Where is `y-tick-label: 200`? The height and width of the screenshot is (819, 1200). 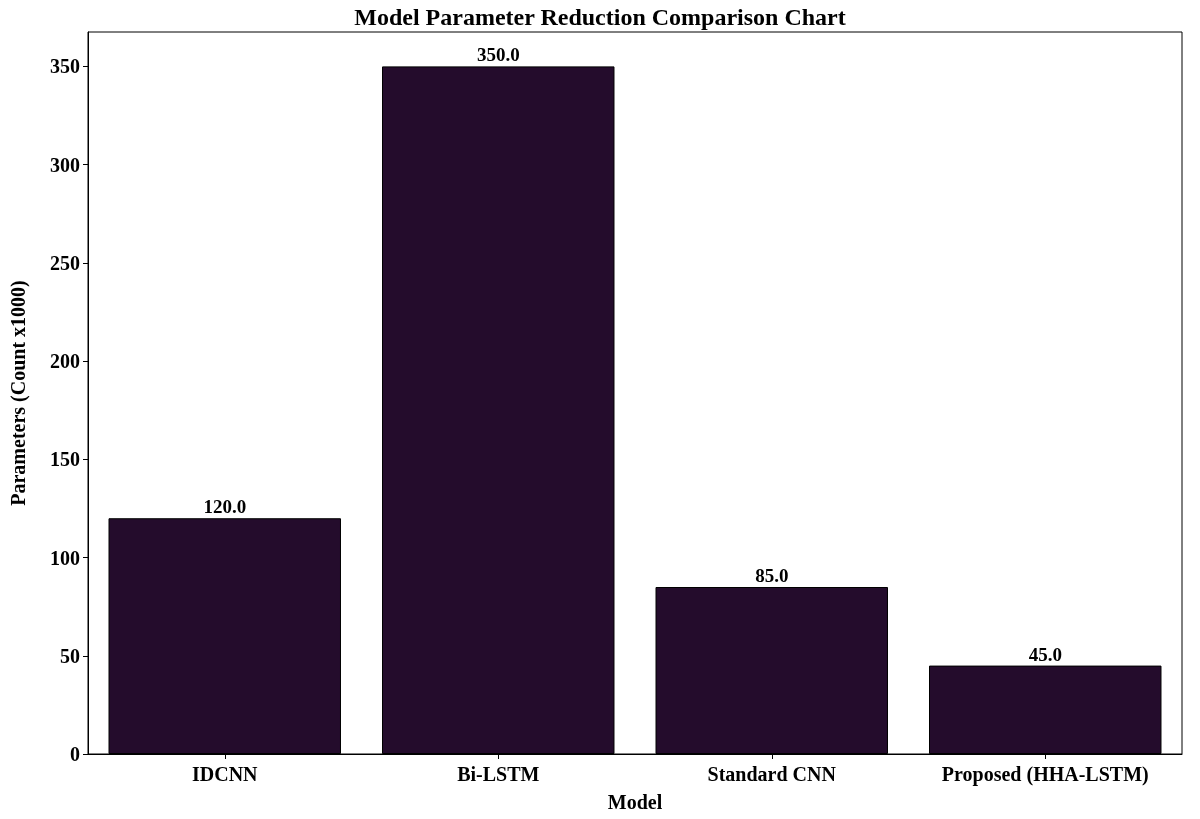 y-tick-label: 200 is located at coordinates (65, 361).